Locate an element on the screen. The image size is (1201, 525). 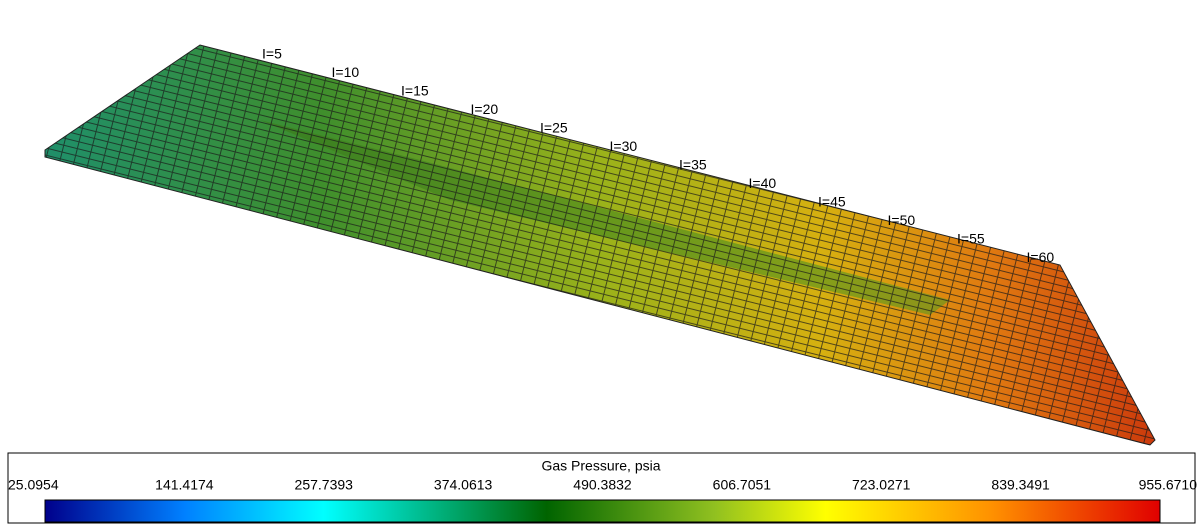
colorbar-tick-label: 141.4174 is located at coordinates (184, 485).